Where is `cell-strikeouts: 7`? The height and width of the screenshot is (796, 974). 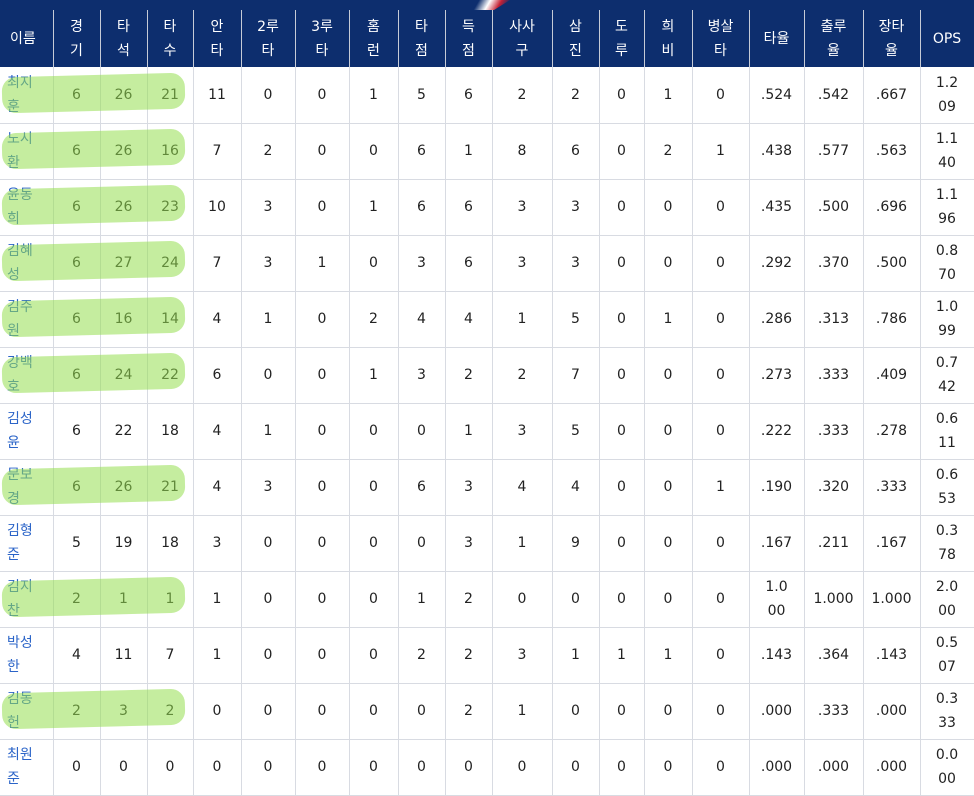 cell-strikeouts: 7 is located at coordinates (576, 375).